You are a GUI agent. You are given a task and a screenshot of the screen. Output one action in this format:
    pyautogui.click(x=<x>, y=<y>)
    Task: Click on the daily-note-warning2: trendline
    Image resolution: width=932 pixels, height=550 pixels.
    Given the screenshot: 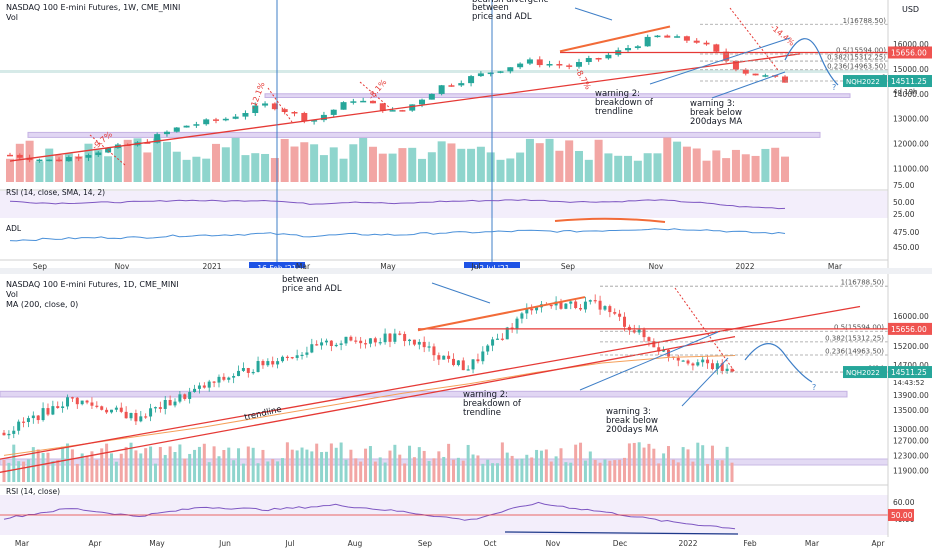 What is the action you would take?
    pyautogui.click(x=482, y=413)
    